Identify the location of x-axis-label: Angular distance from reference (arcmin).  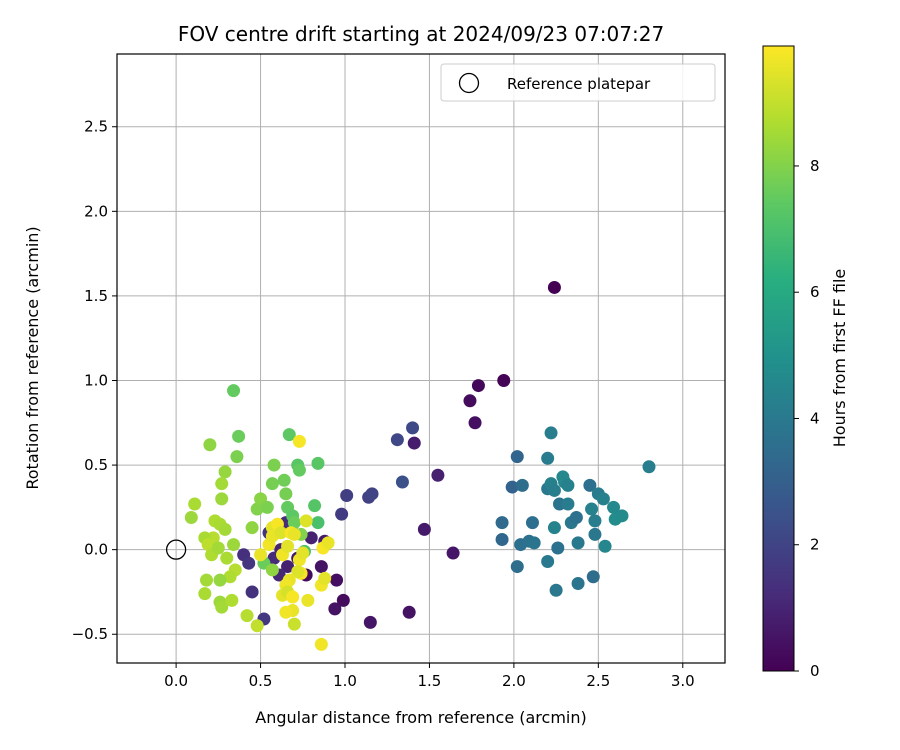
(420, 717).